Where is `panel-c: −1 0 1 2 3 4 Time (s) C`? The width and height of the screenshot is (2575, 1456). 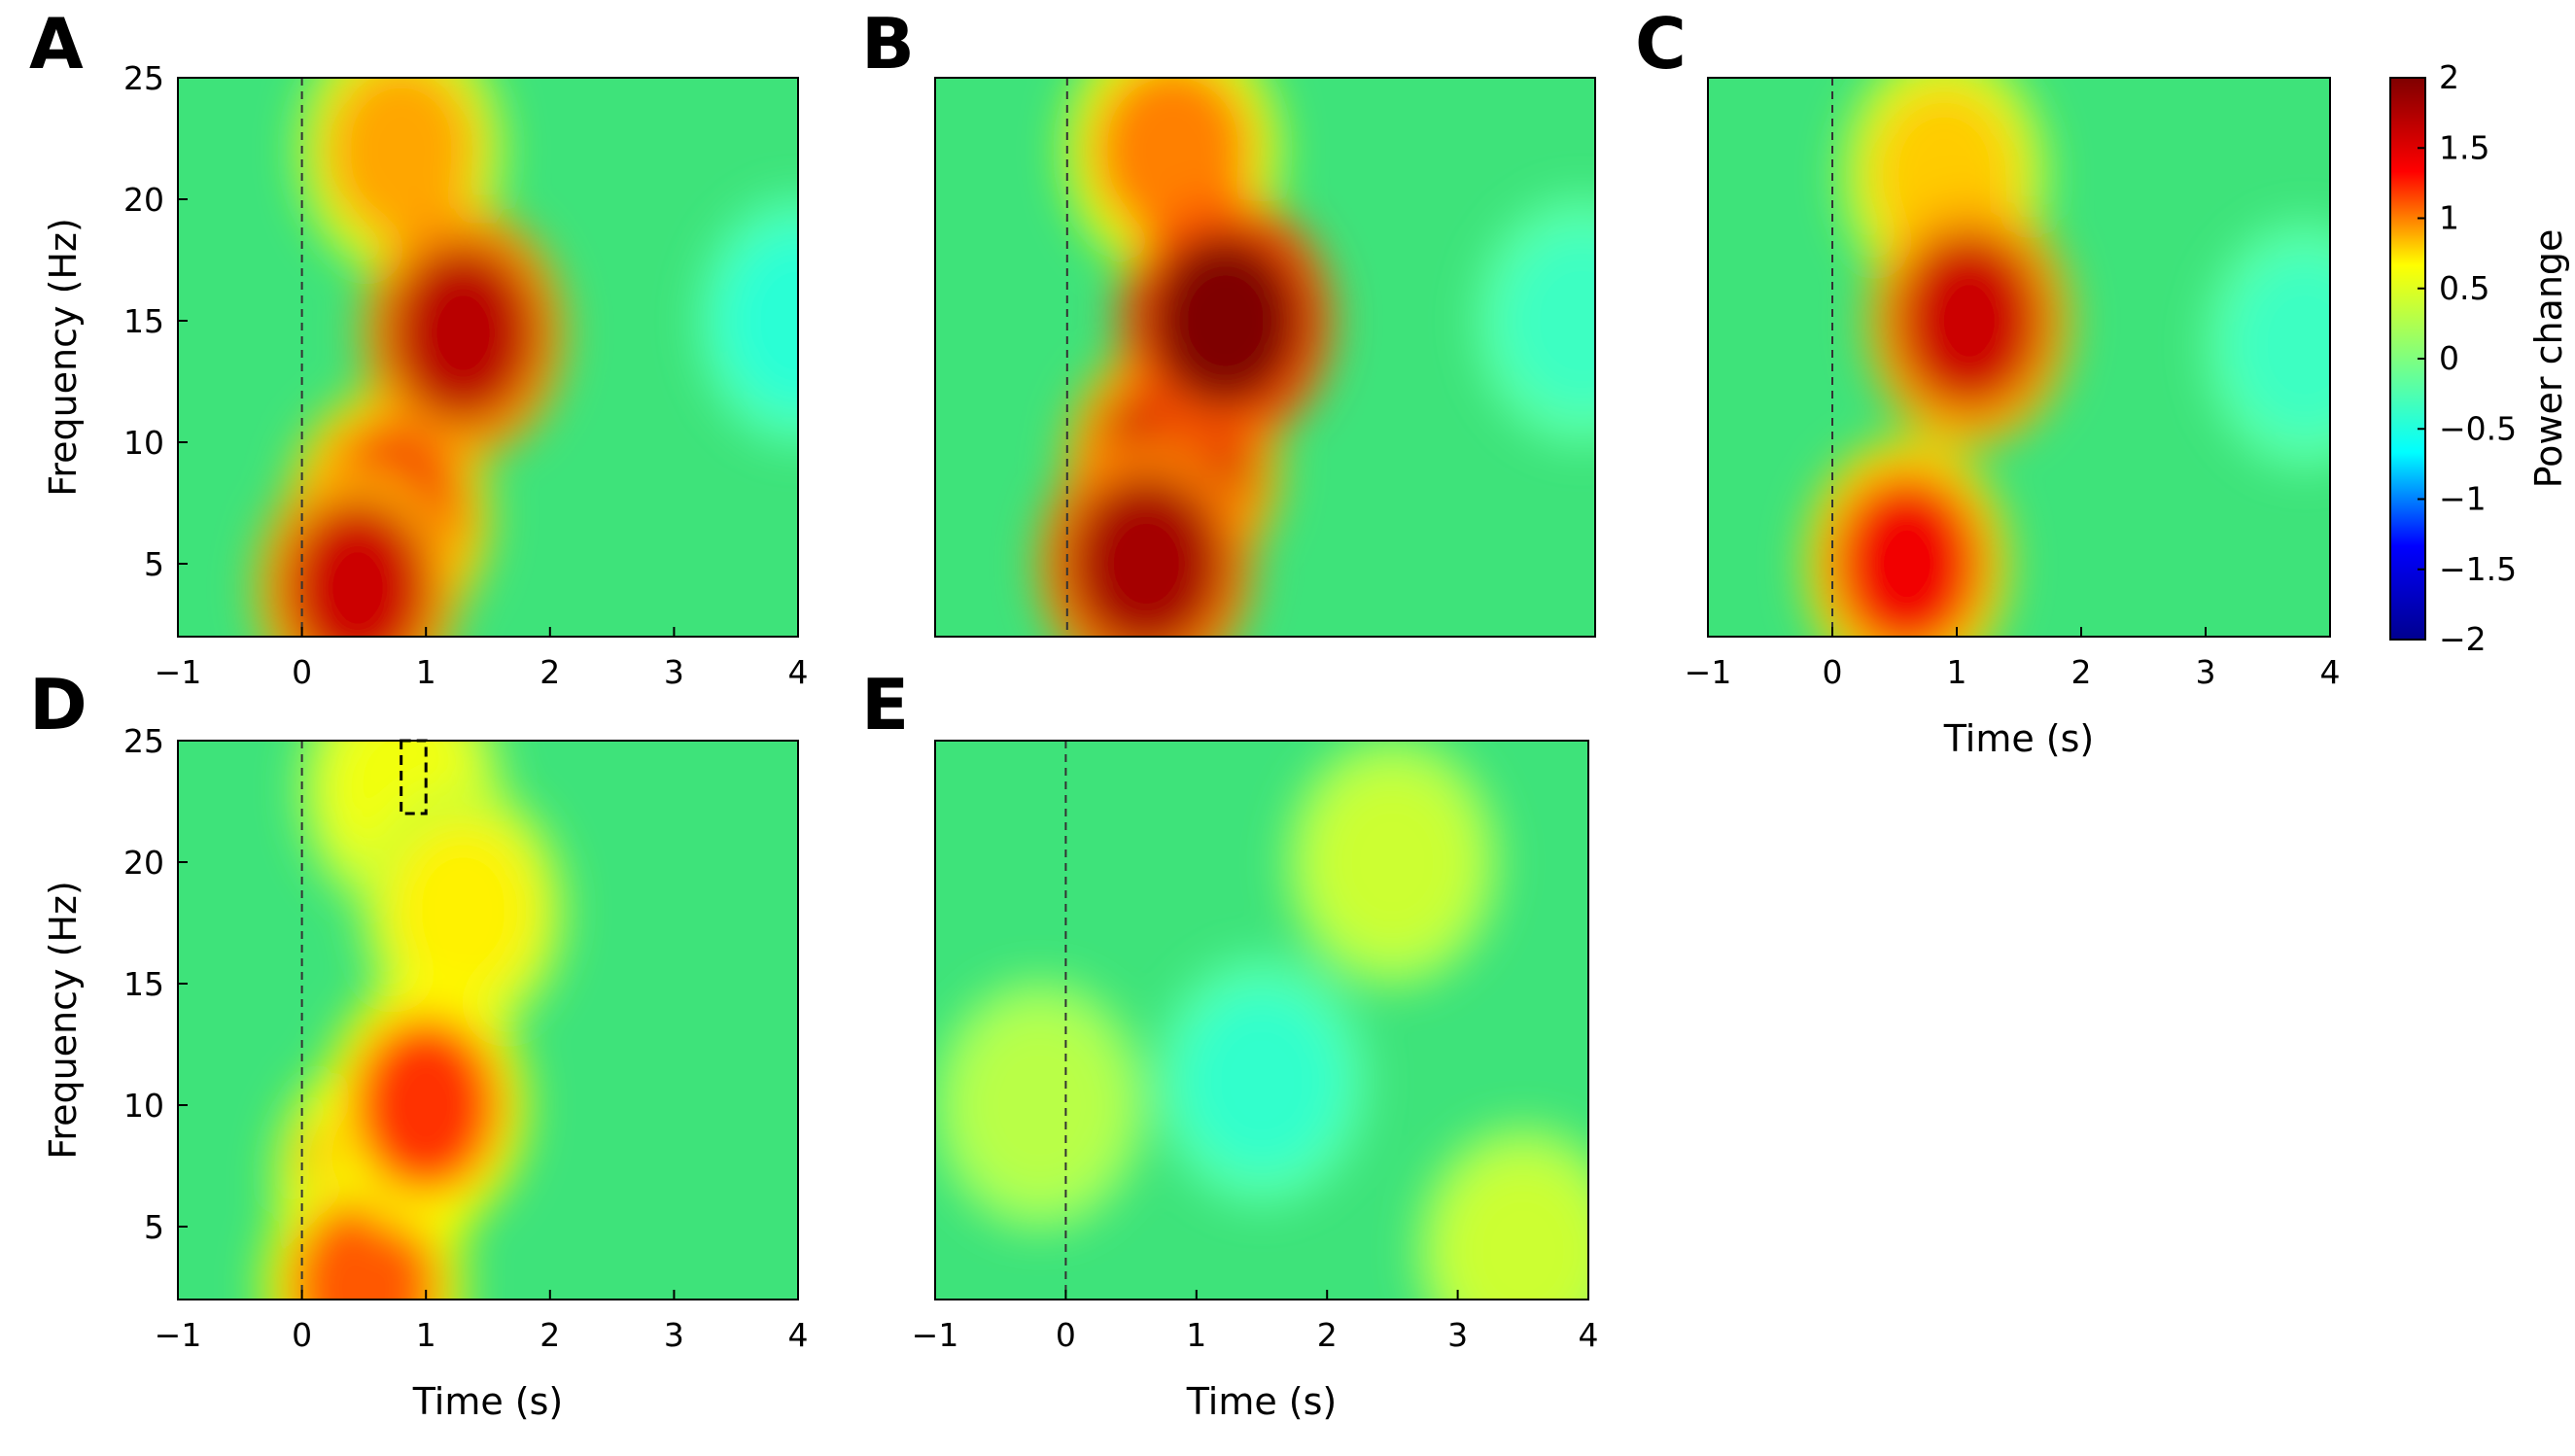 panel-c: −1 0 1 2 3 4 Time (s) C is located at coordinates (1988, 381).